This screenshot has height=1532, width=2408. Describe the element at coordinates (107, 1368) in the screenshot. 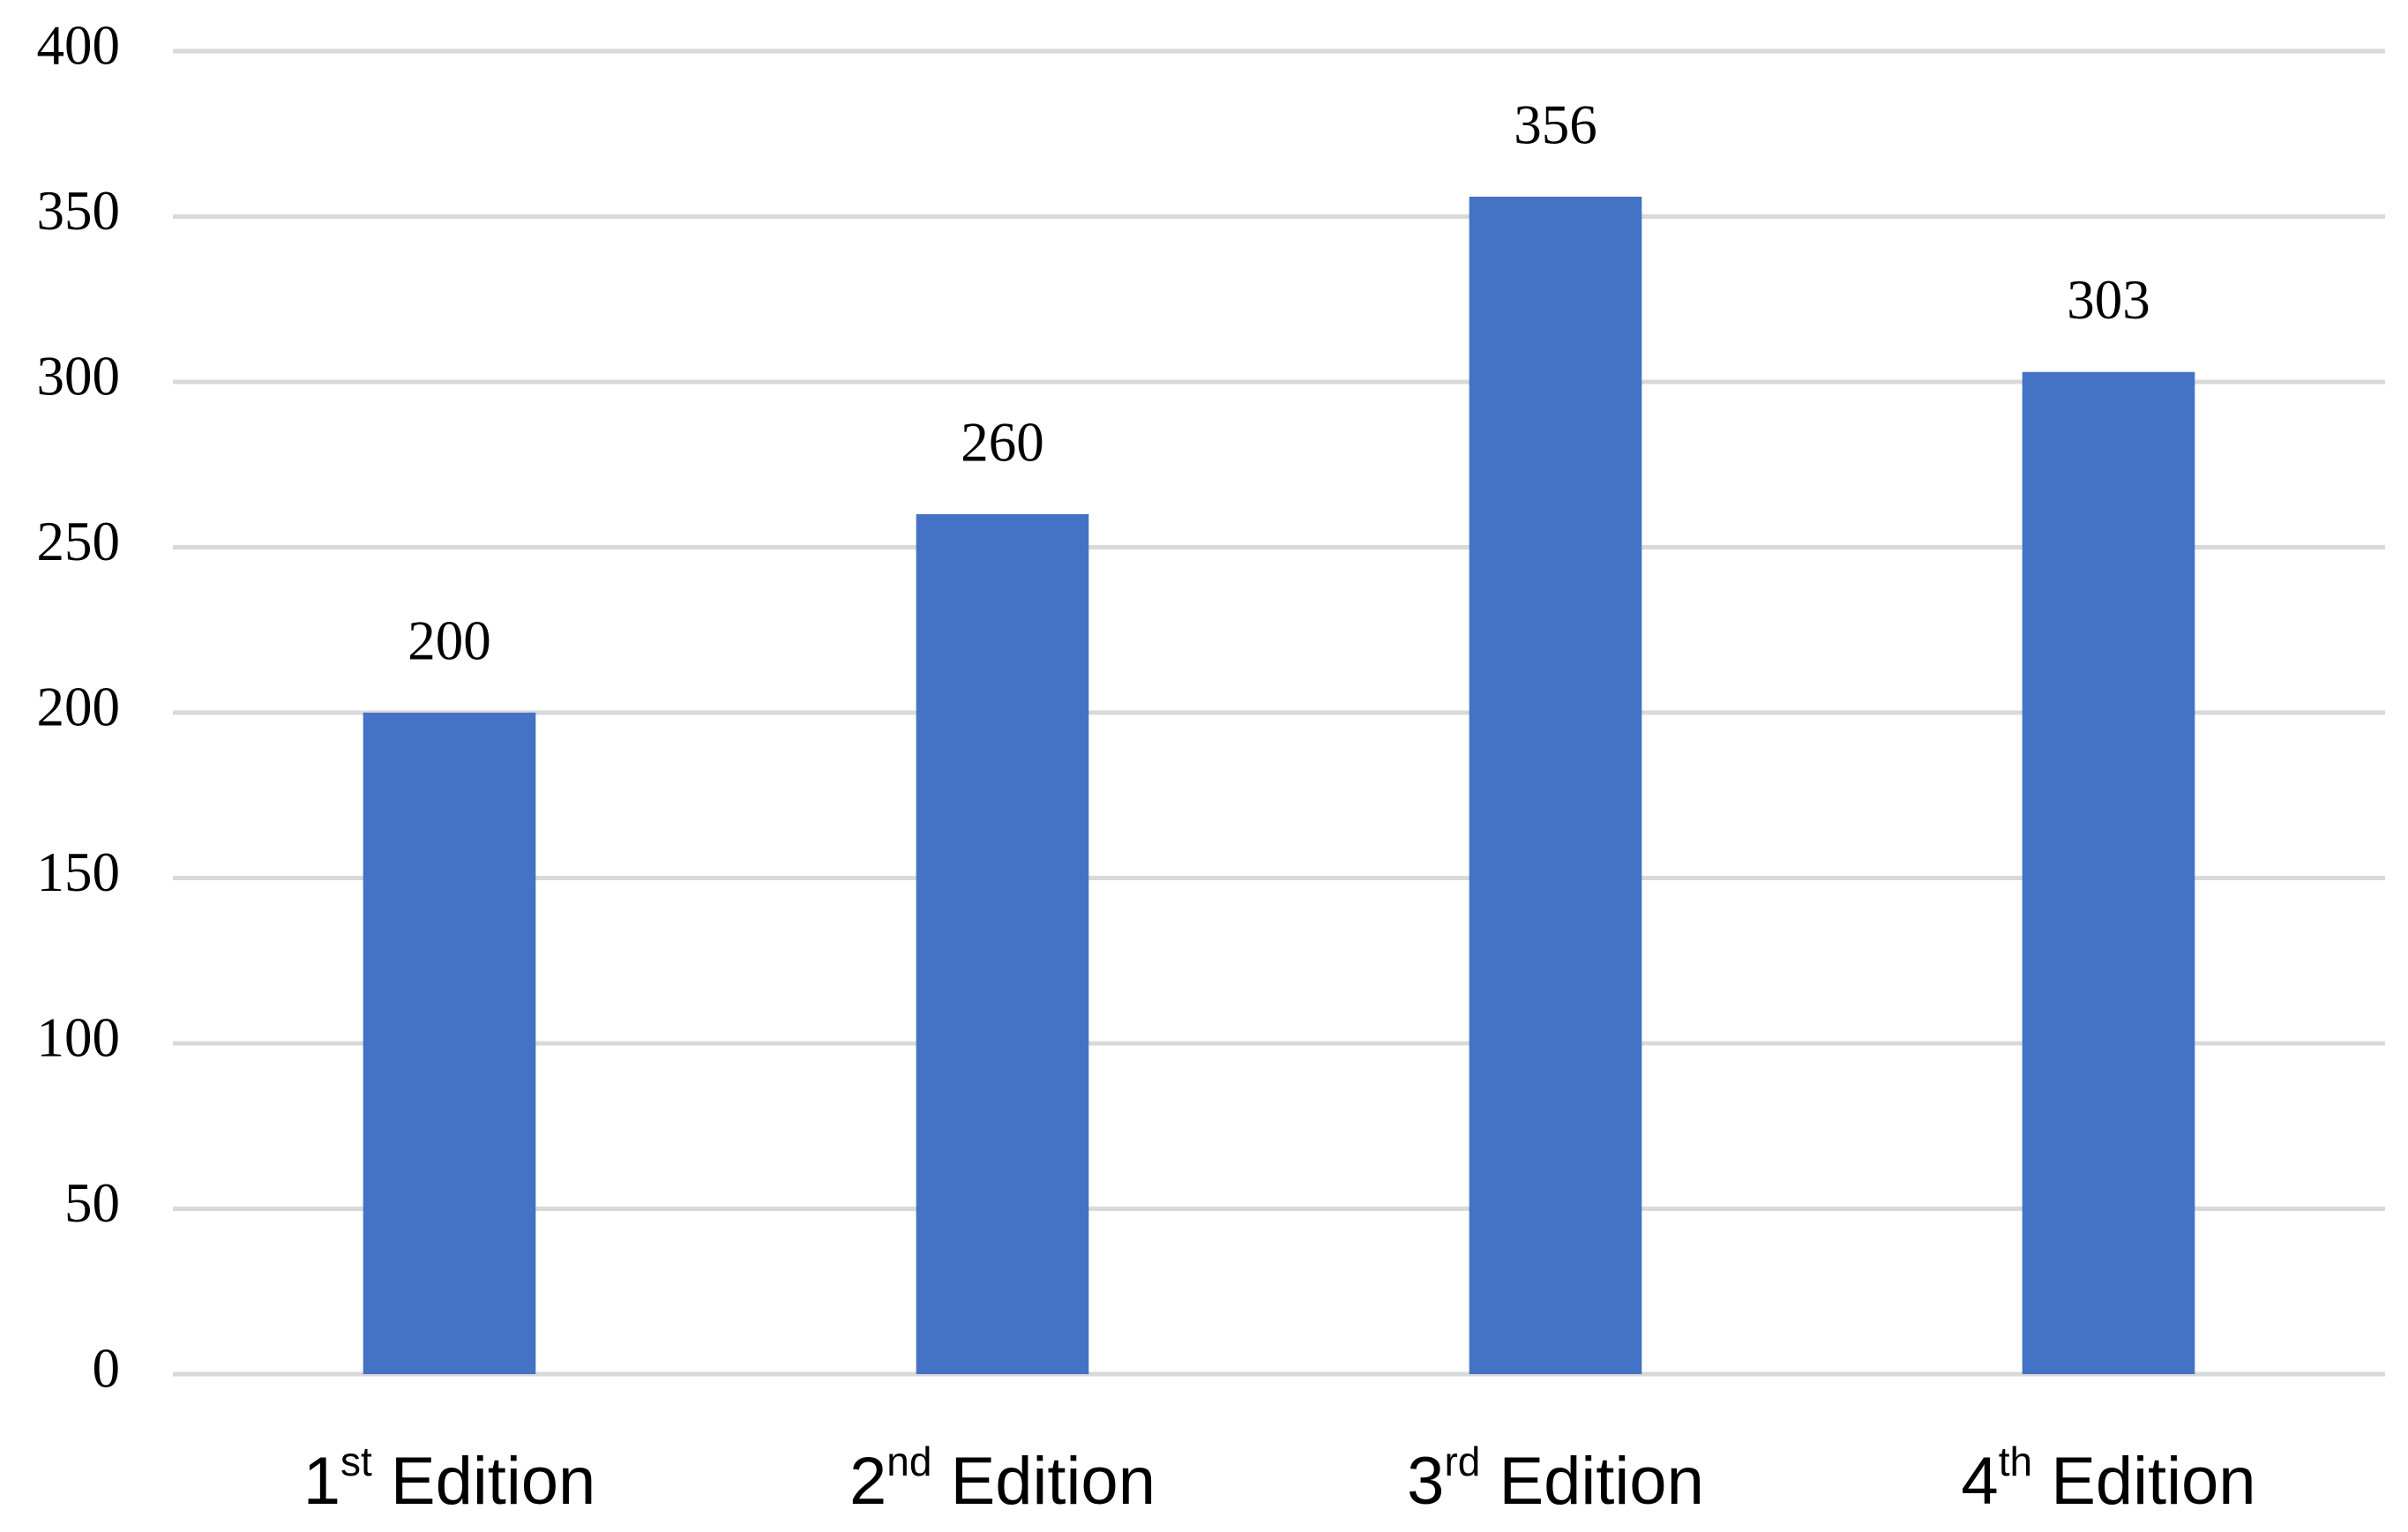

I see `y-tick-label: 0` at that location.